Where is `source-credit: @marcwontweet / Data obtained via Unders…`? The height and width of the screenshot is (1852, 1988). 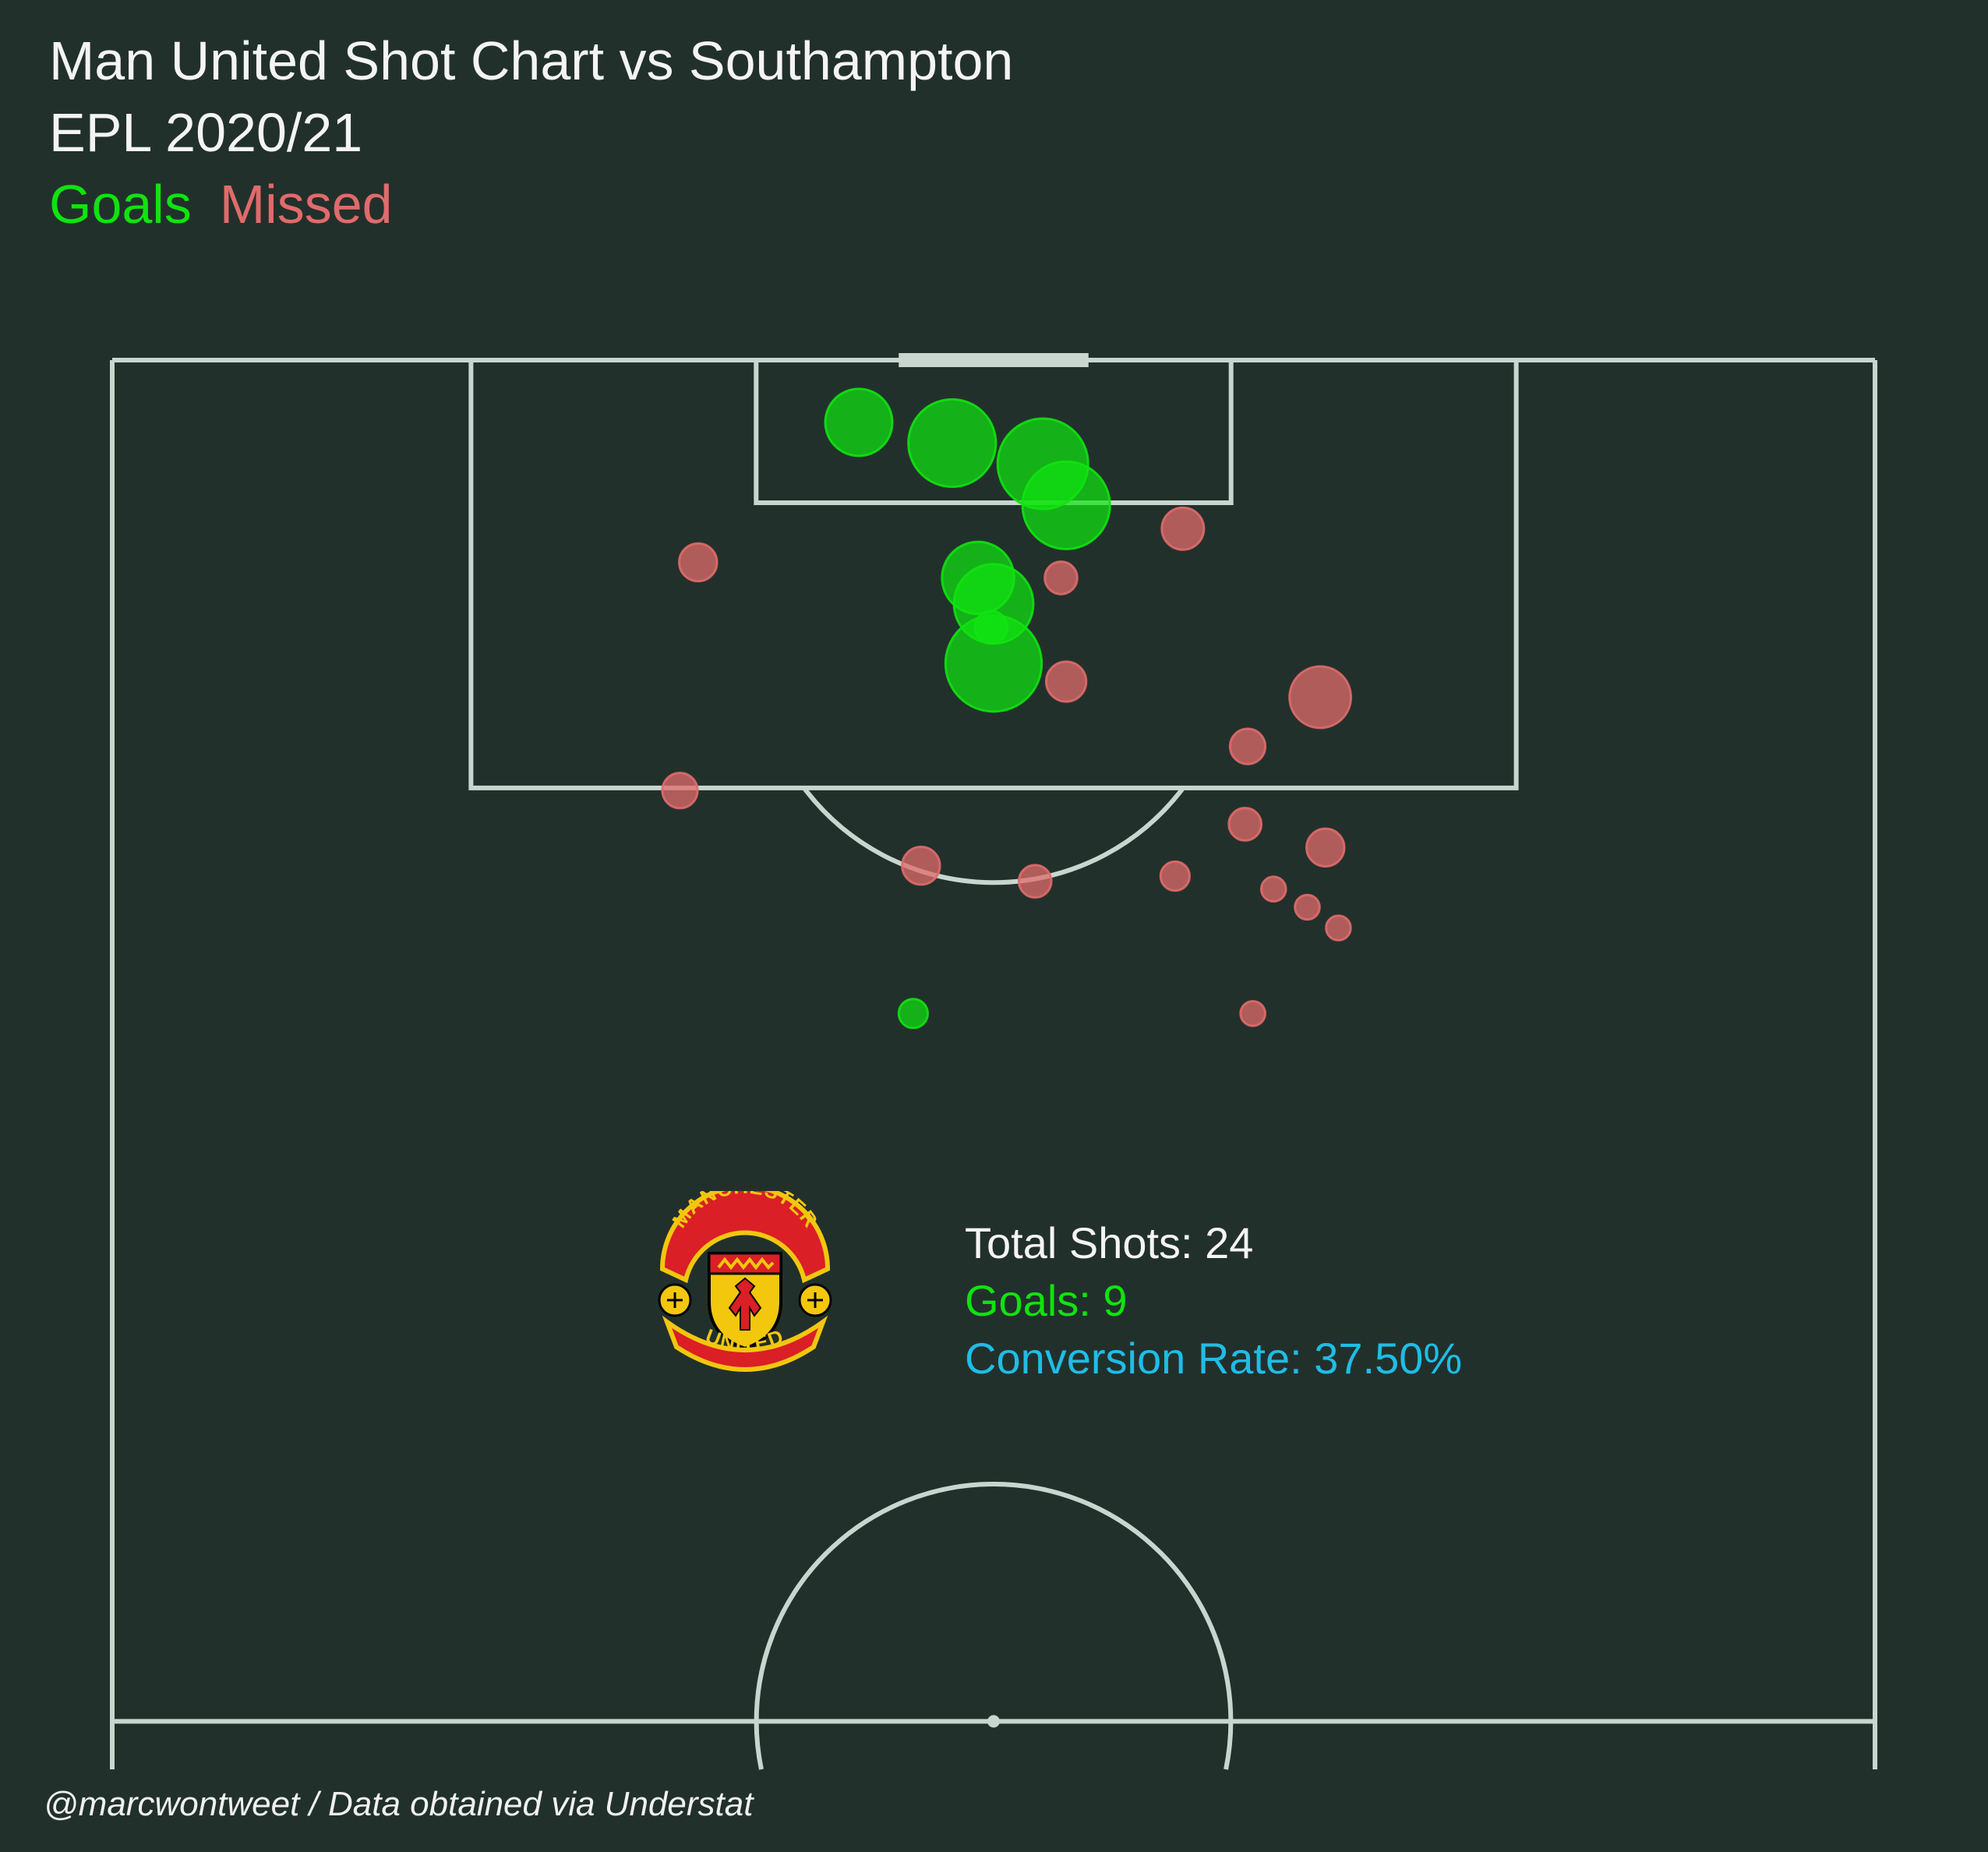 source-credit: @marcwontweet / Data obtained via Unders… is located at coordinates (399, 1804).